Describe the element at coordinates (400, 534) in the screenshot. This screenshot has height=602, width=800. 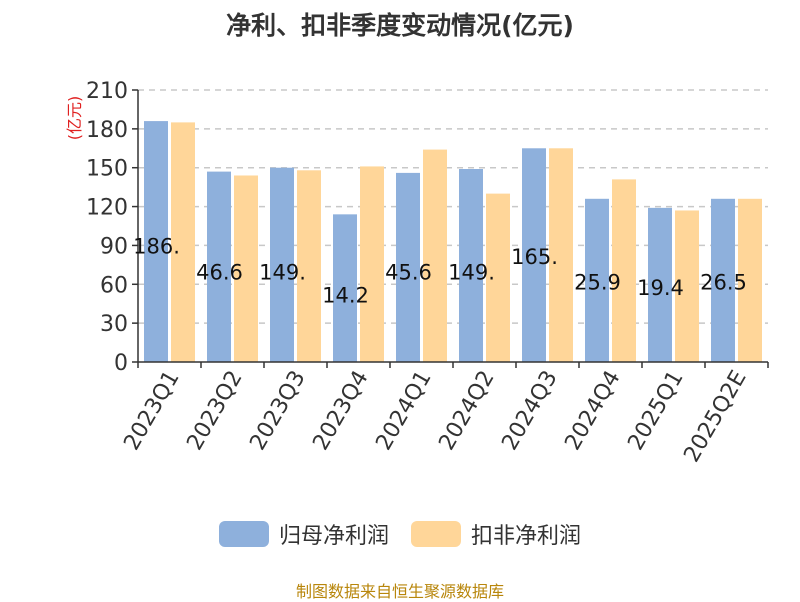
I see `chart-legend: 归母净利润 扣非净利润` at that location.